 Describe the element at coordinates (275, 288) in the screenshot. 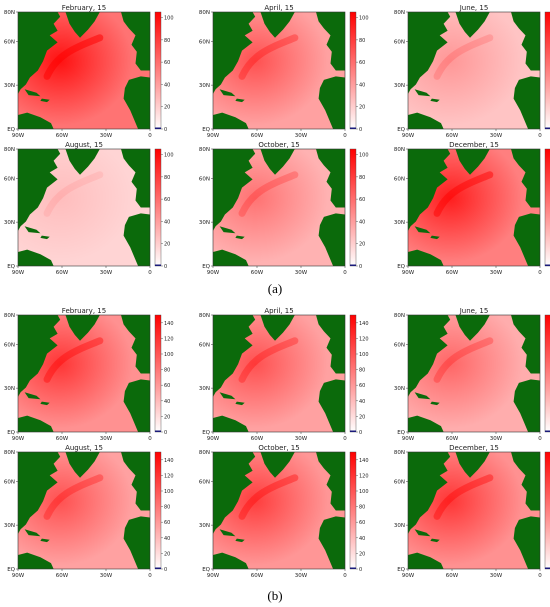

I see `figure-label-a: (a)` at that location.